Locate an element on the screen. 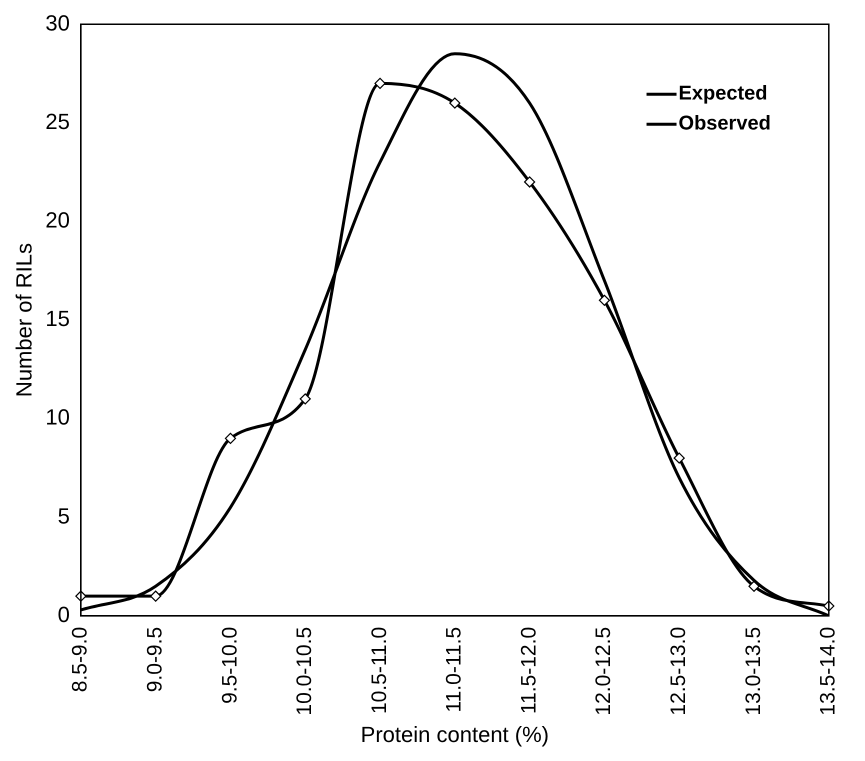 The width and height of the screenshot is (865, 761). x-tick-label: 10.5-11.0 is located at coordinates (379, 670).